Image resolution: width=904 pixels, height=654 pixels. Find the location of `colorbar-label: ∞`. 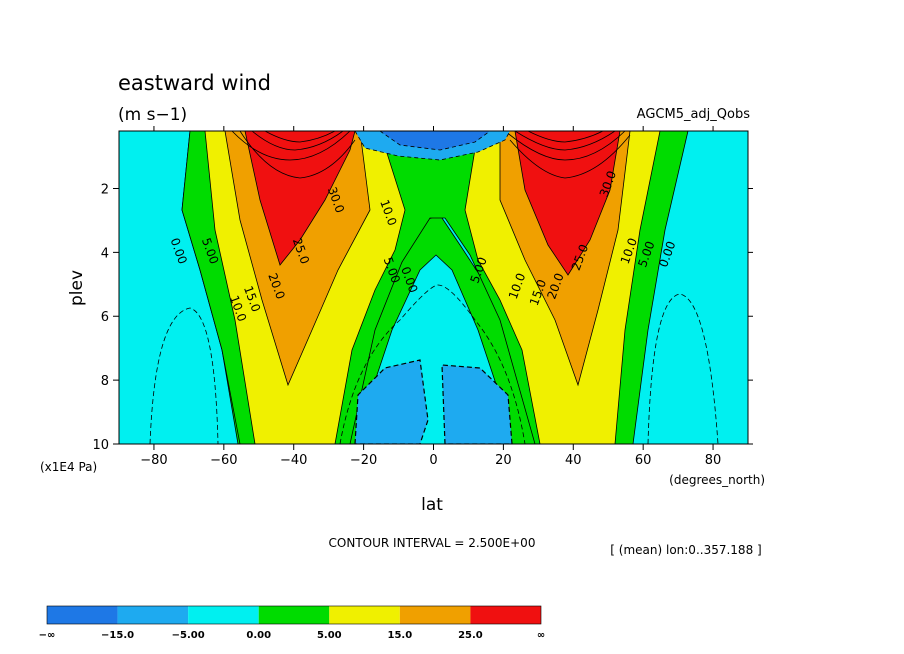

colorbar-label: ∞ is located at coordinates (541, 635).